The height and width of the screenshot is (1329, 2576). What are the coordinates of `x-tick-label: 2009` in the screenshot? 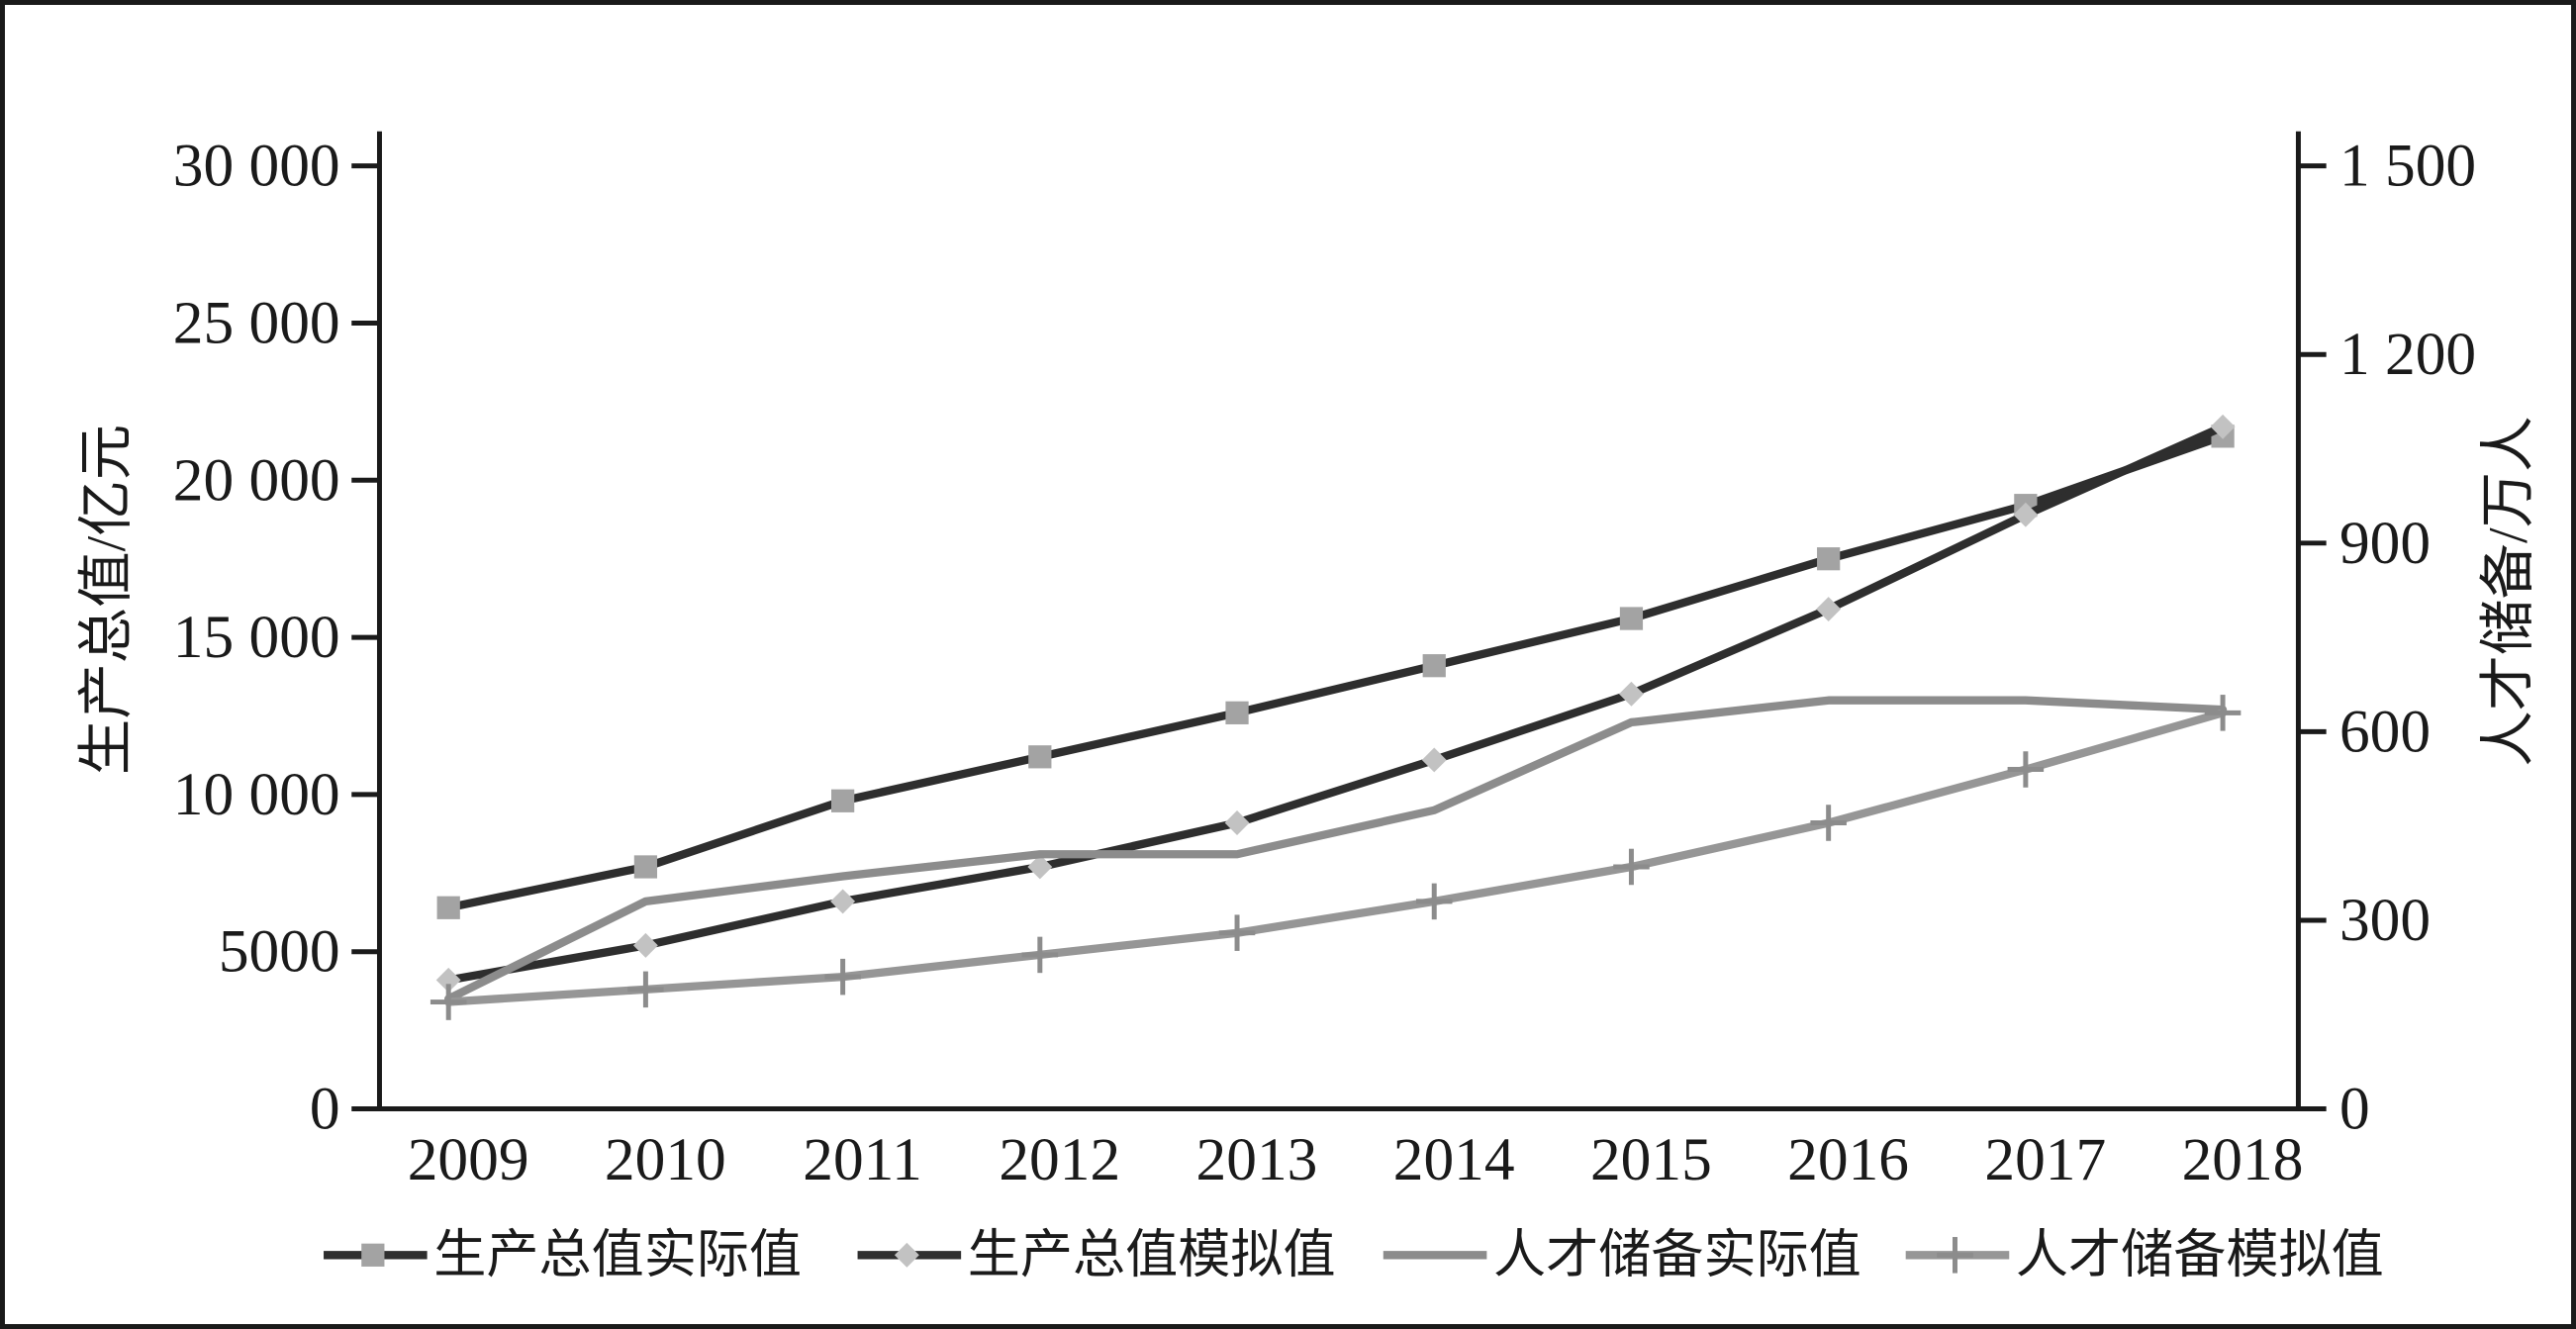 It's located at (468, 1159).